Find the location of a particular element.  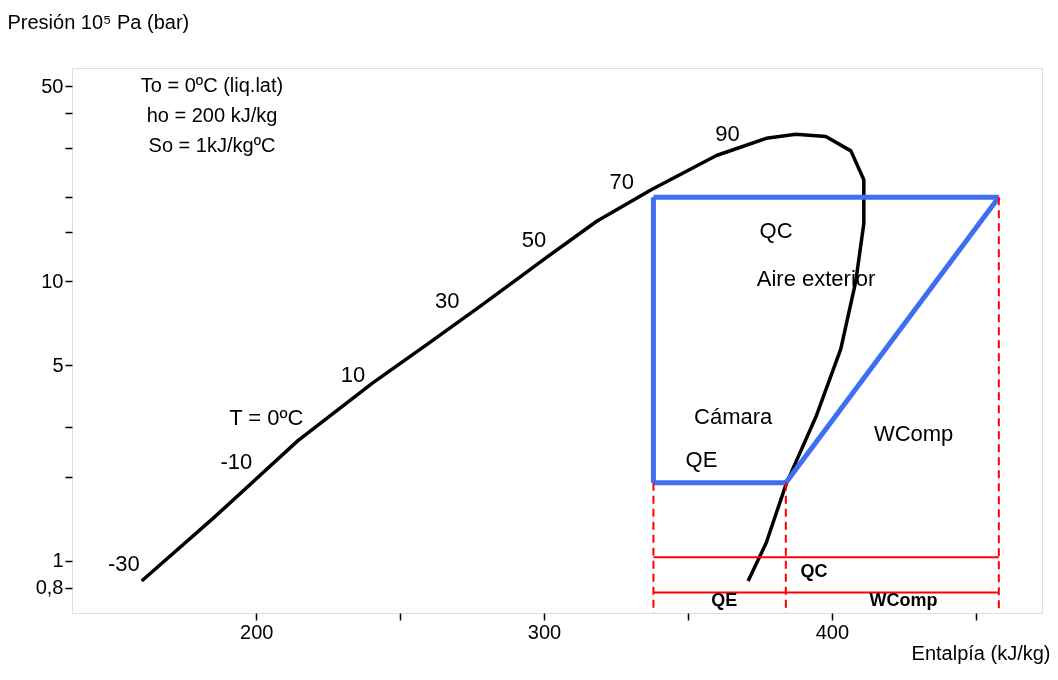

x-tick-label: 400 is located at coordinates (832, 631).